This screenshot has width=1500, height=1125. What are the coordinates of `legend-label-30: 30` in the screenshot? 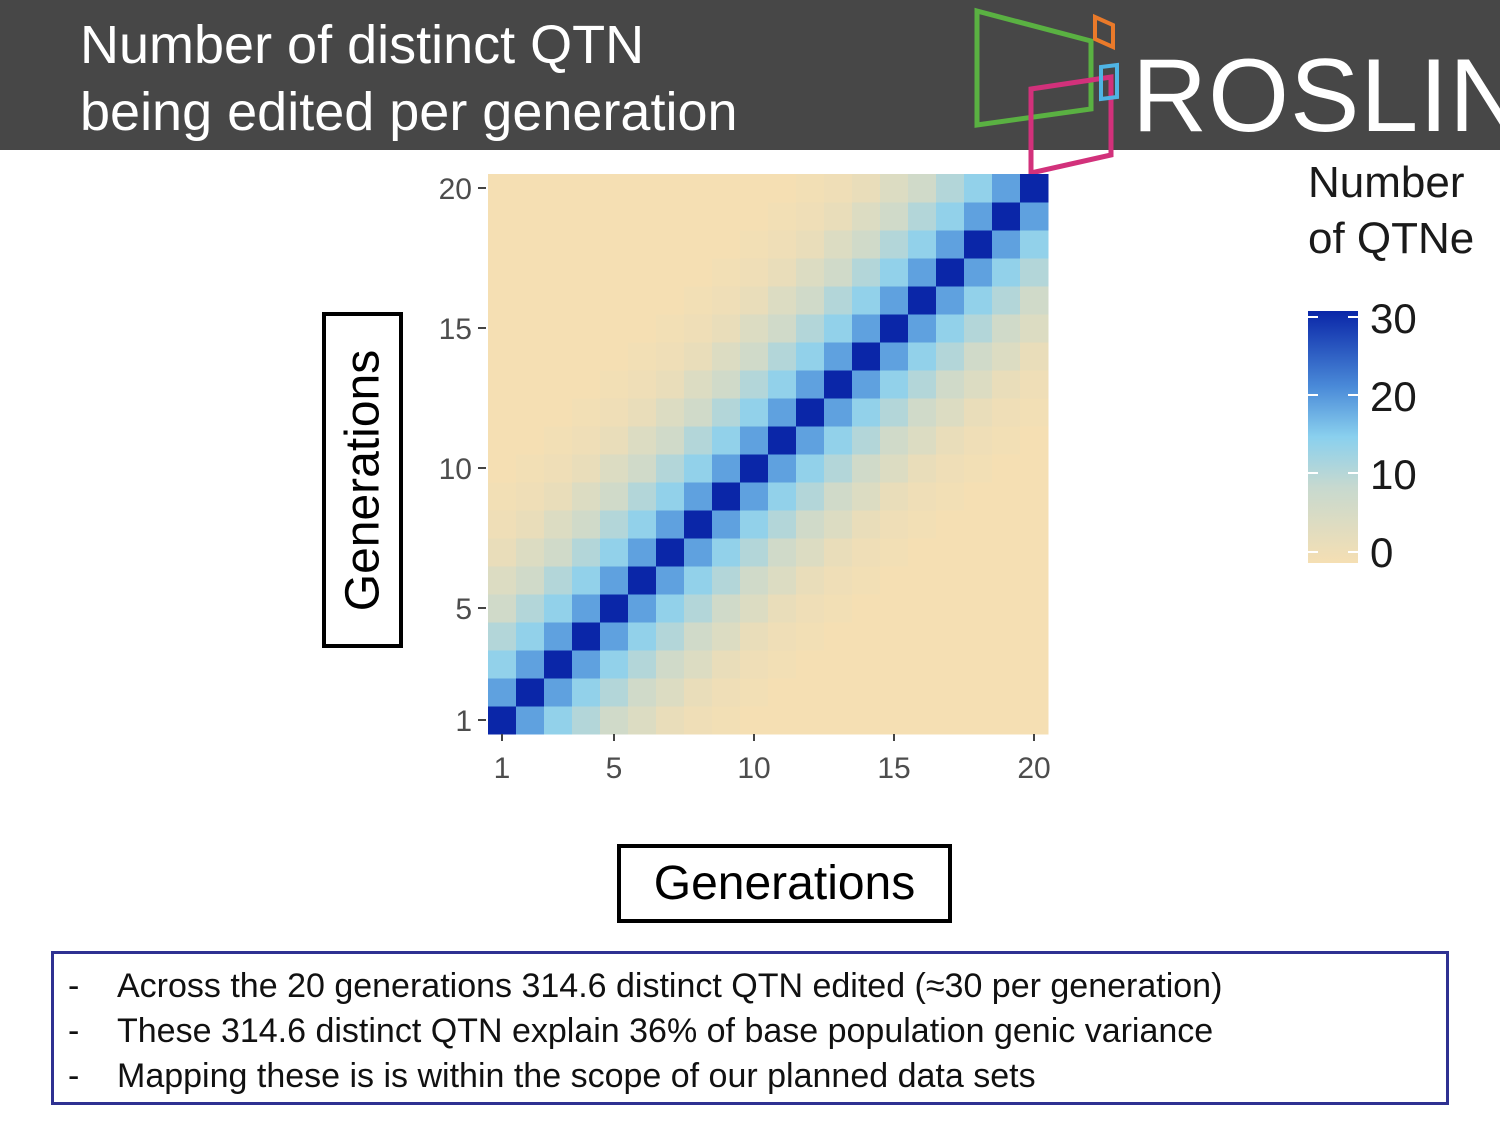 It's located at (1393, 318).